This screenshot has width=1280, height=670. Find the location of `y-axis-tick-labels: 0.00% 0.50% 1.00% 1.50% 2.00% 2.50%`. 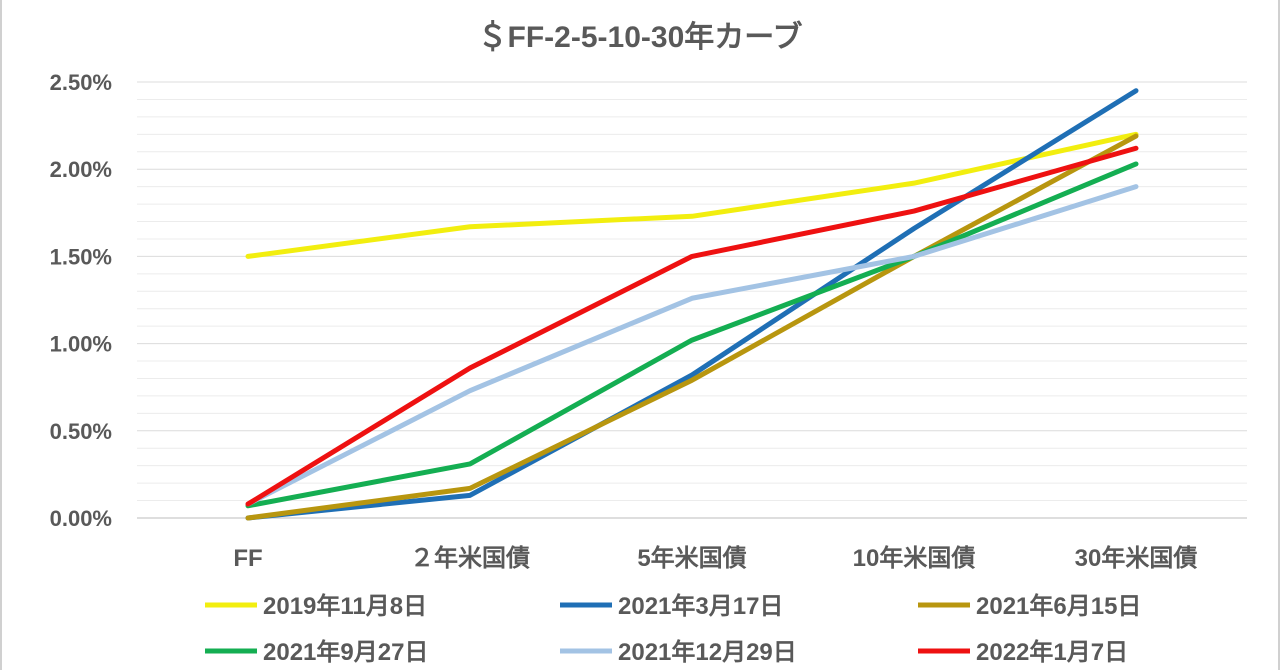

y-axis-tick-labels: 0.00% 0.50% 1.00% 1.50% 2.00% 2.50% is located at coordinates (81, 300).